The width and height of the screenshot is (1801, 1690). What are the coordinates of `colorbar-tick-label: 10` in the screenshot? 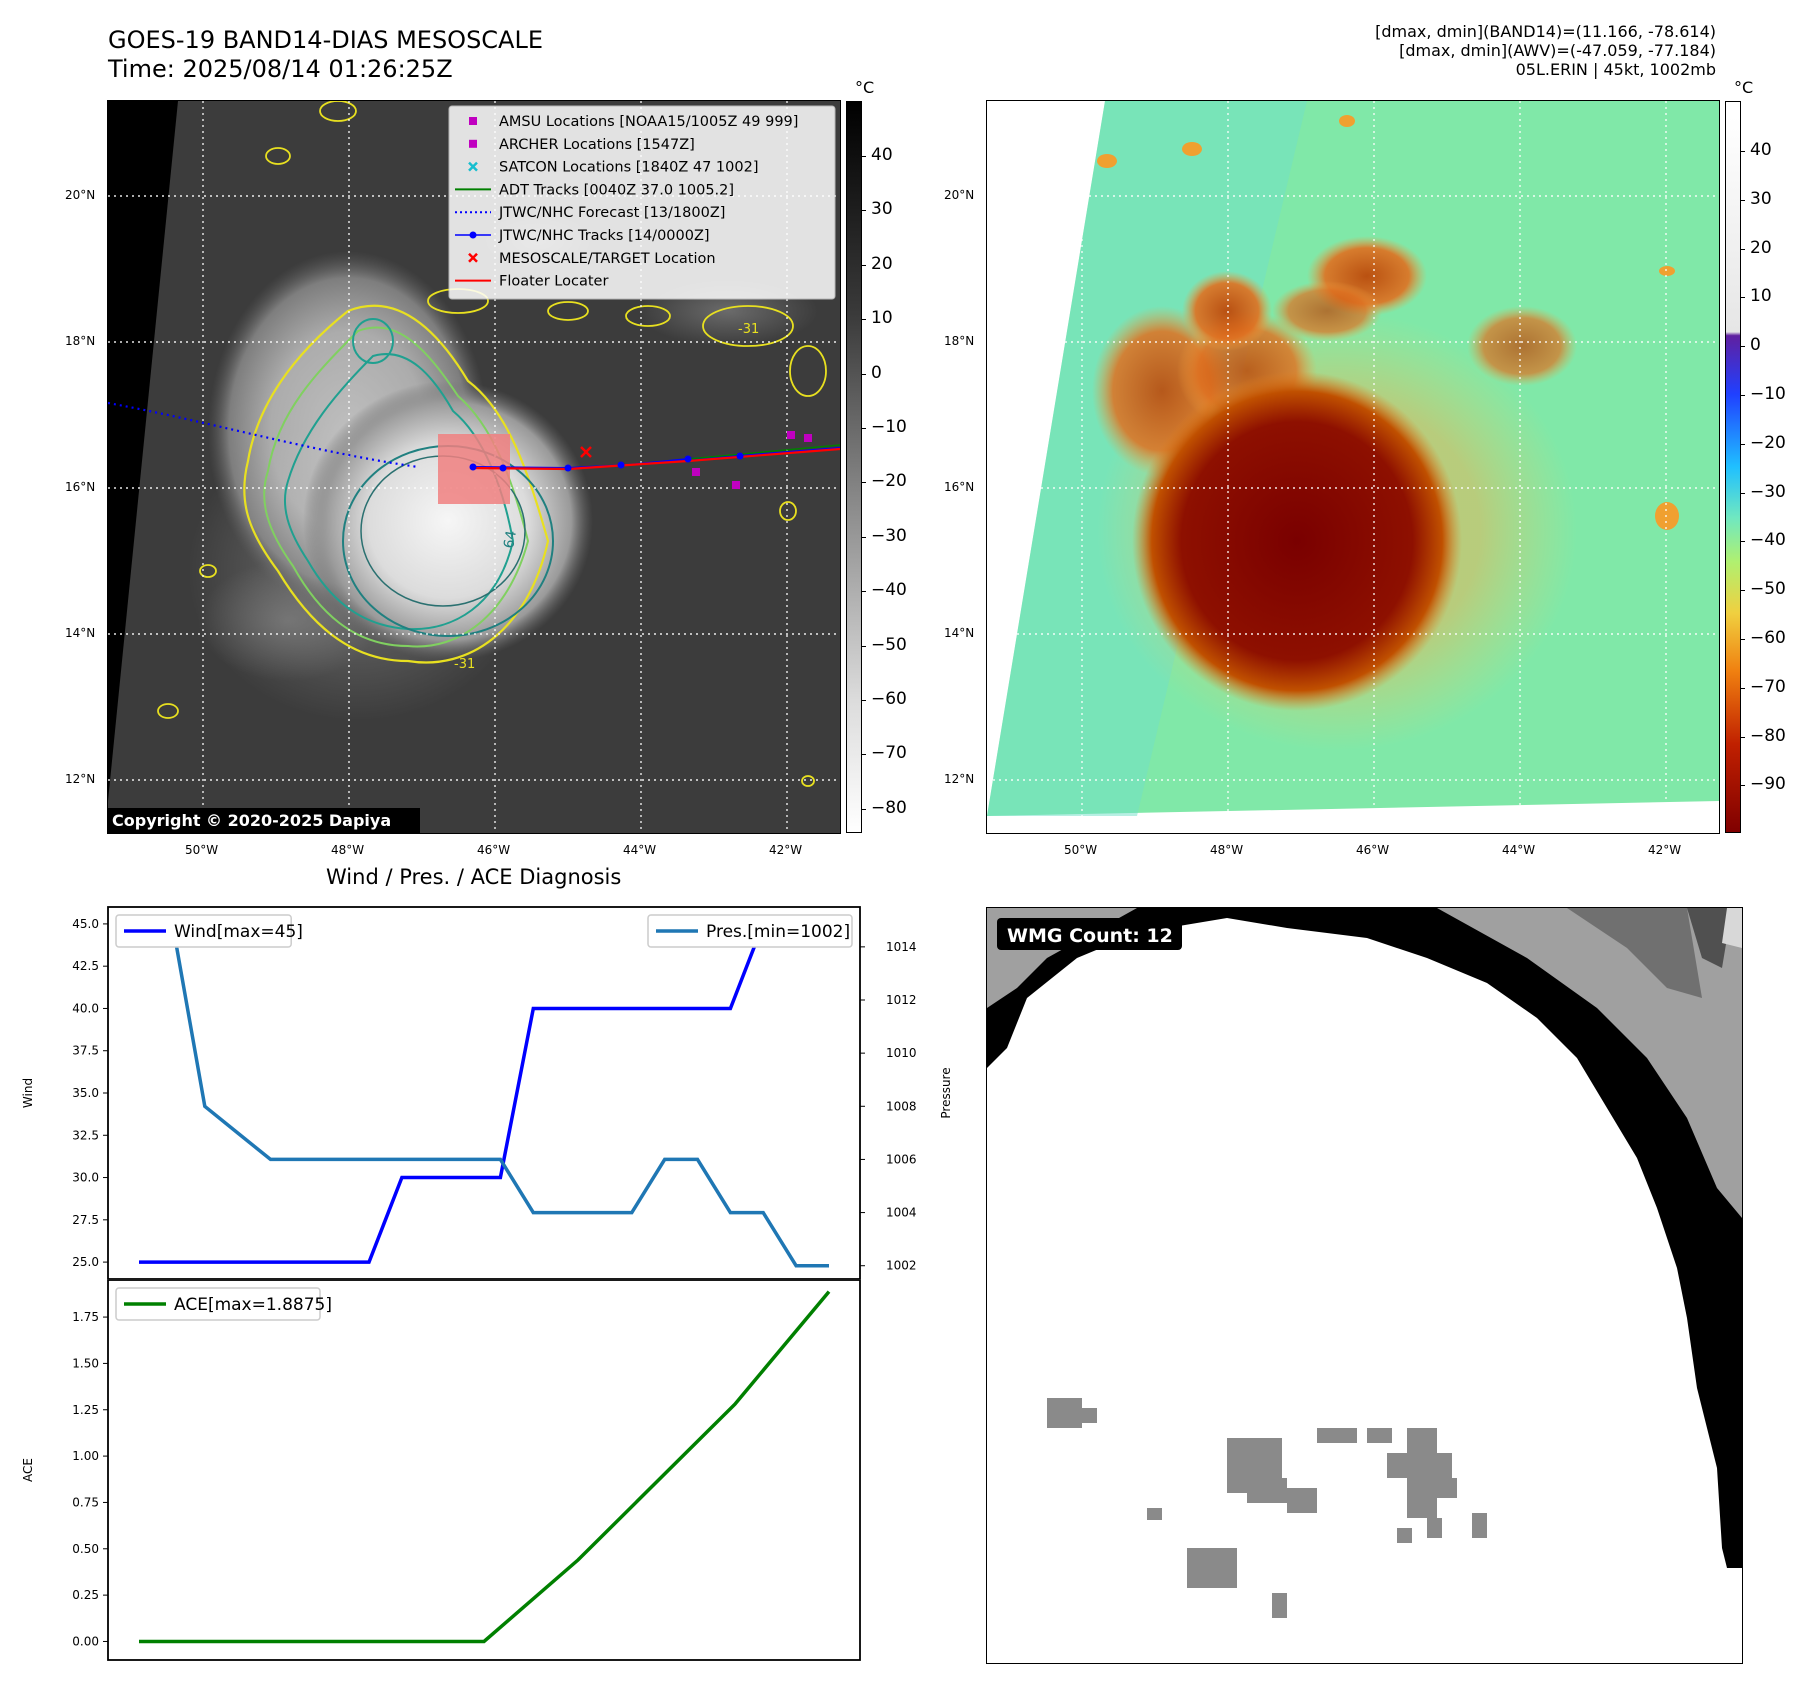 It's located at (1761, 296).